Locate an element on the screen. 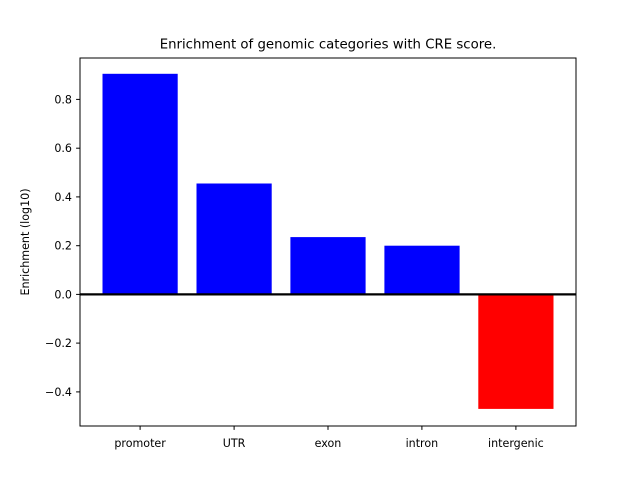 This screenshot has height=480, width=640. x-tick-label-UTR: UTR is located at coordinates (234, 443).